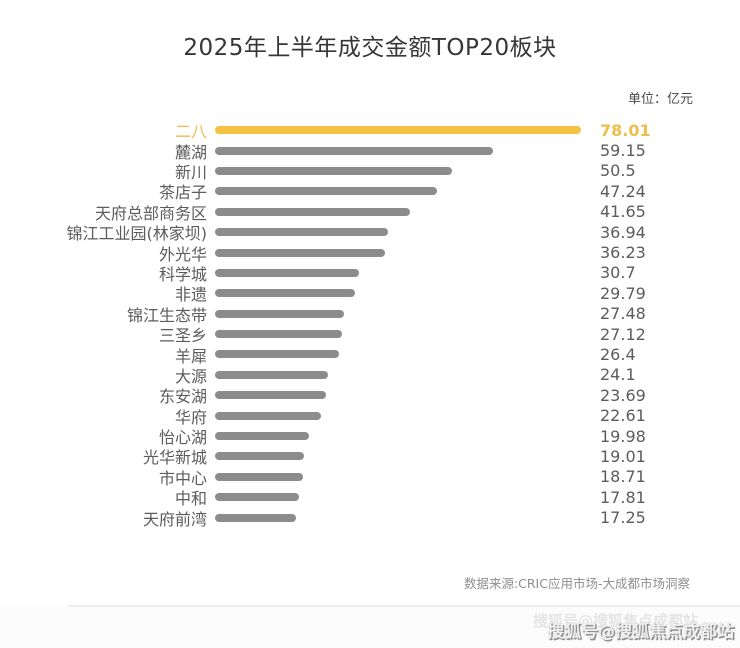 The height and width of the screenshot is (648, 740). Describe the element at coordinates (623, 497) in the screenshot. I see `value-label: 17.81` at that location.